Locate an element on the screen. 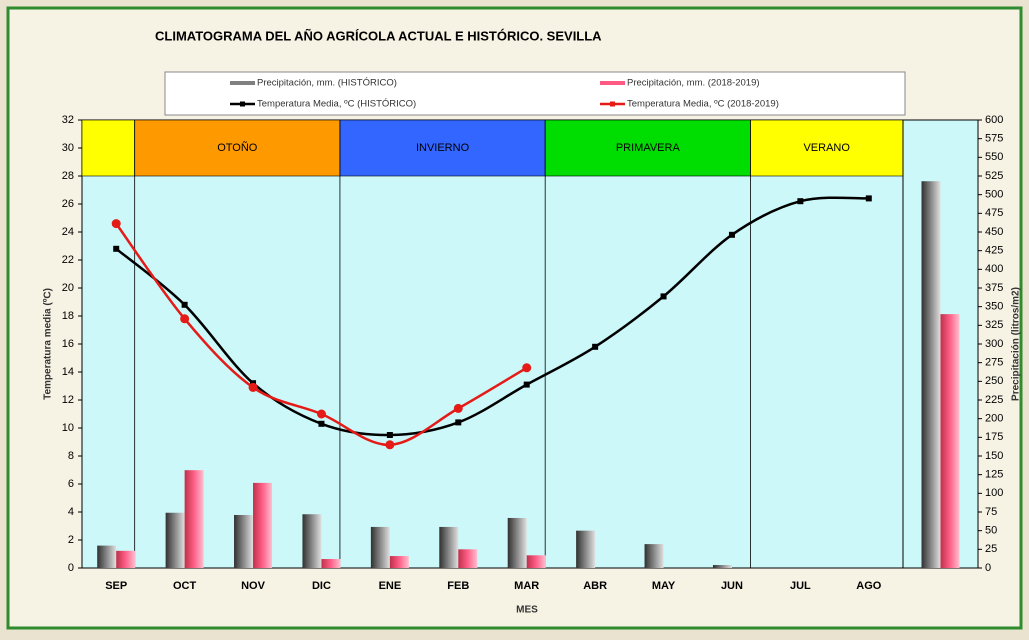  x-tick-label: ABR is located at coordinates (595, 586).